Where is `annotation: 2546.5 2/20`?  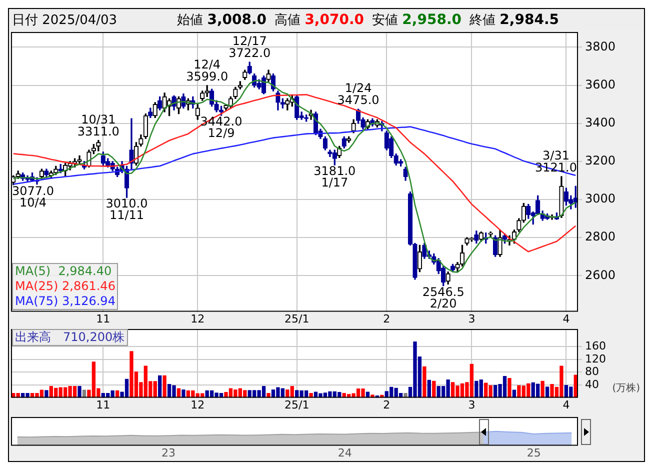
annotation: 2546.5 2/20 is located at coordinates (443, 297).